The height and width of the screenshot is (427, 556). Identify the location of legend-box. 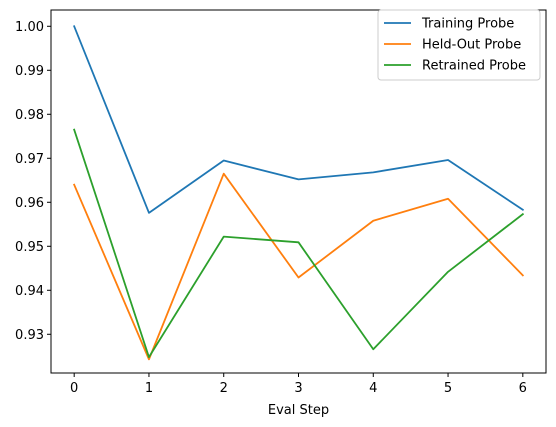
(459, 45).